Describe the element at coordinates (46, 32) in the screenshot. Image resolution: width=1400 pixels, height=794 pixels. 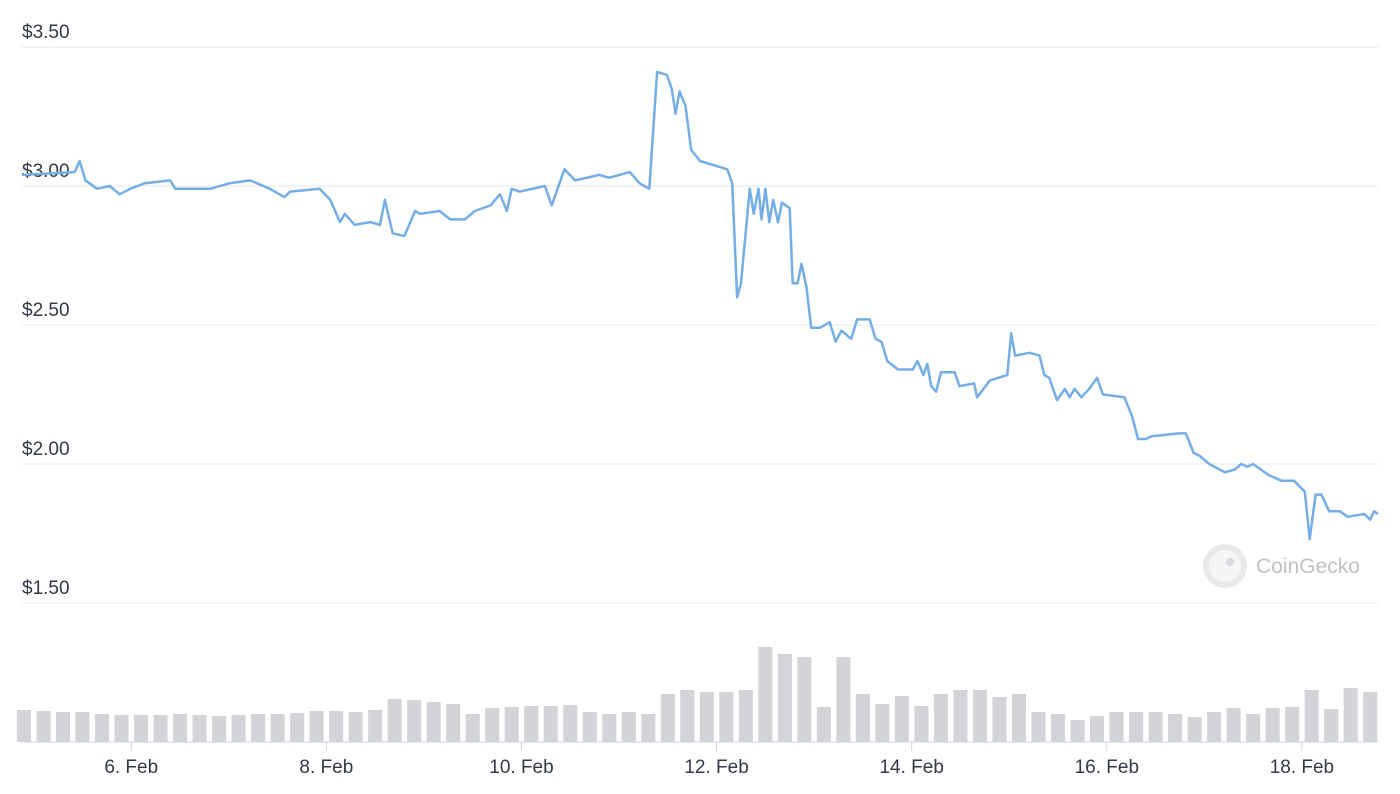
I see `y-tick-label: $3.50` at that location.